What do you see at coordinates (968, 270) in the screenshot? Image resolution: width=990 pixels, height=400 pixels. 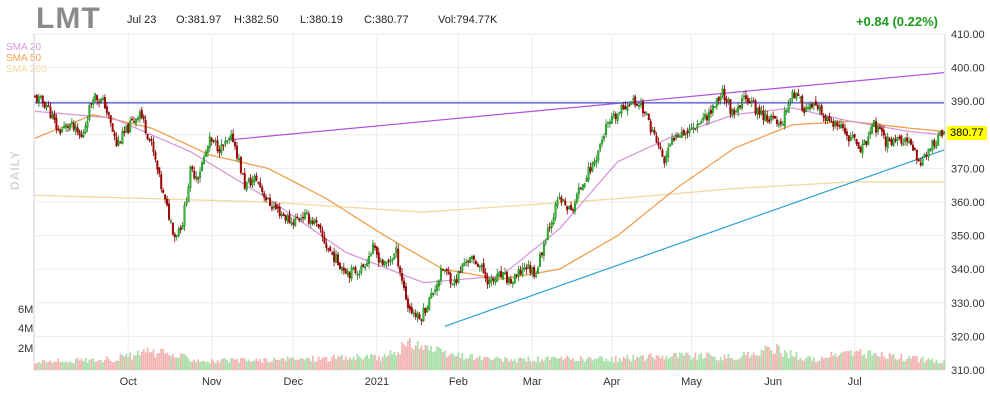 I see `y-tick-label: 340.00` at bounding box center [968, 270].